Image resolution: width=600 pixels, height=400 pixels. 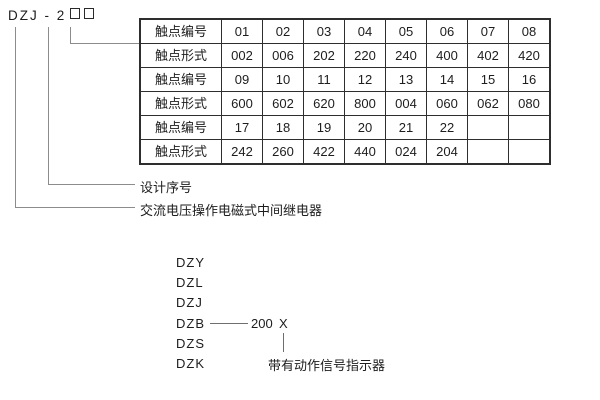 I want to click on table-cell: 260, so click(x=283, y=152).